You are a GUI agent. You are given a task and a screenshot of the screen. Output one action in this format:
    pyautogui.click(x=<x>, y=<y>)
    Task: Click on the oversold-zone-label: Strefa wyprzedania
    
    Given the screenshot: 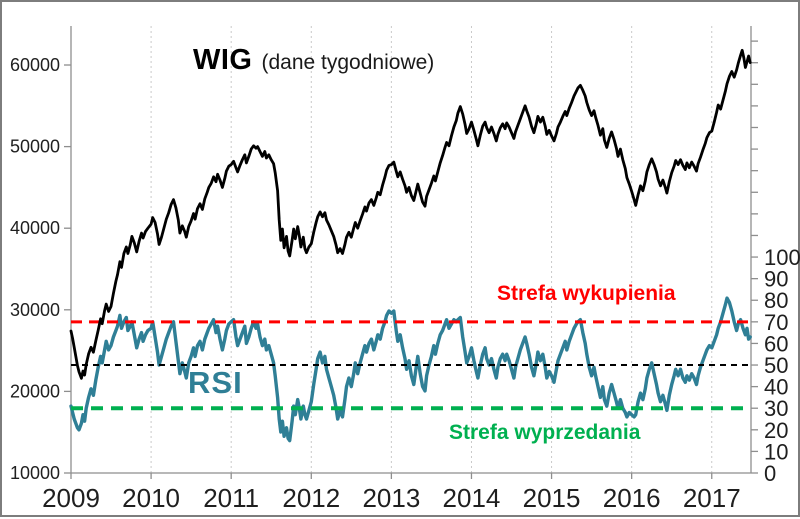 What is the action you would take?
    pyautogui.click(x=545, y=432)
    